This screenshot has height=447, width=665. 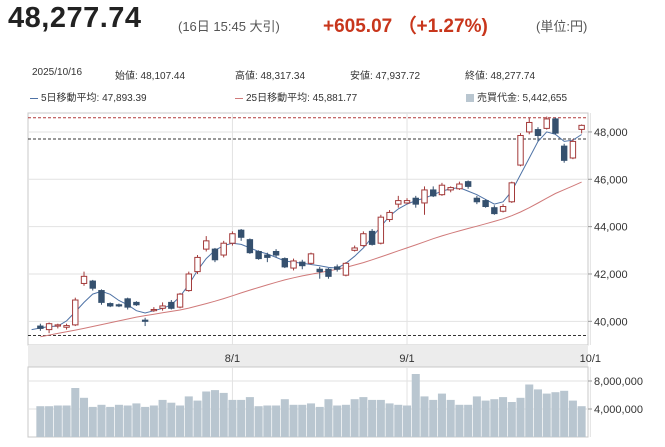 I want to click on volume-axis: 4,000,000 8,000,000, so click(x=615, y=396).